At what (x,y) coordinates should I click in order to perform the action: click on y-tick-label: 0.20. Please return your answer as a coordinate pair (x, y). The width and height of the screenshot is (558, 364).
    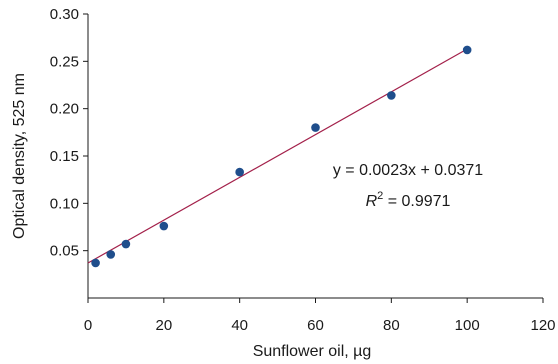
    Looking at the image, I should click on (64, 109).